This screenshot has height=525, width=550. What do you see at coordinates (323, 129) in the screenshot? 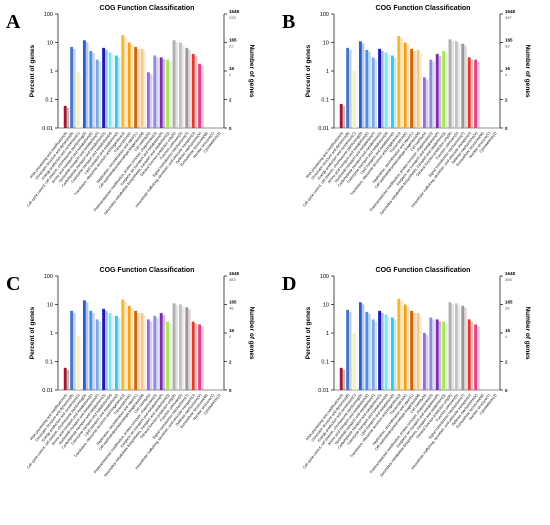
I see `y-tick-label: 0.01` at bounding box center [323, 129].